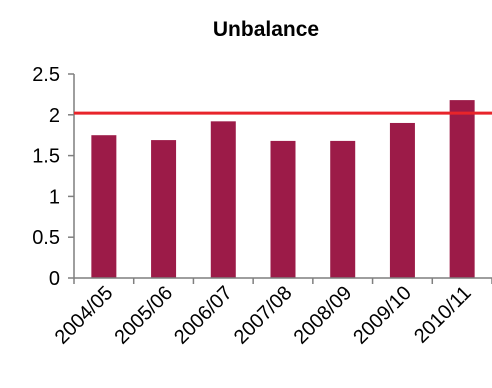 The width and height of the screenshot is (492, 388). What do you see at coordinates (443, 315) in the screenshot?
I see `x-tick-label: 2010/11` at bounding box center [443, 315].